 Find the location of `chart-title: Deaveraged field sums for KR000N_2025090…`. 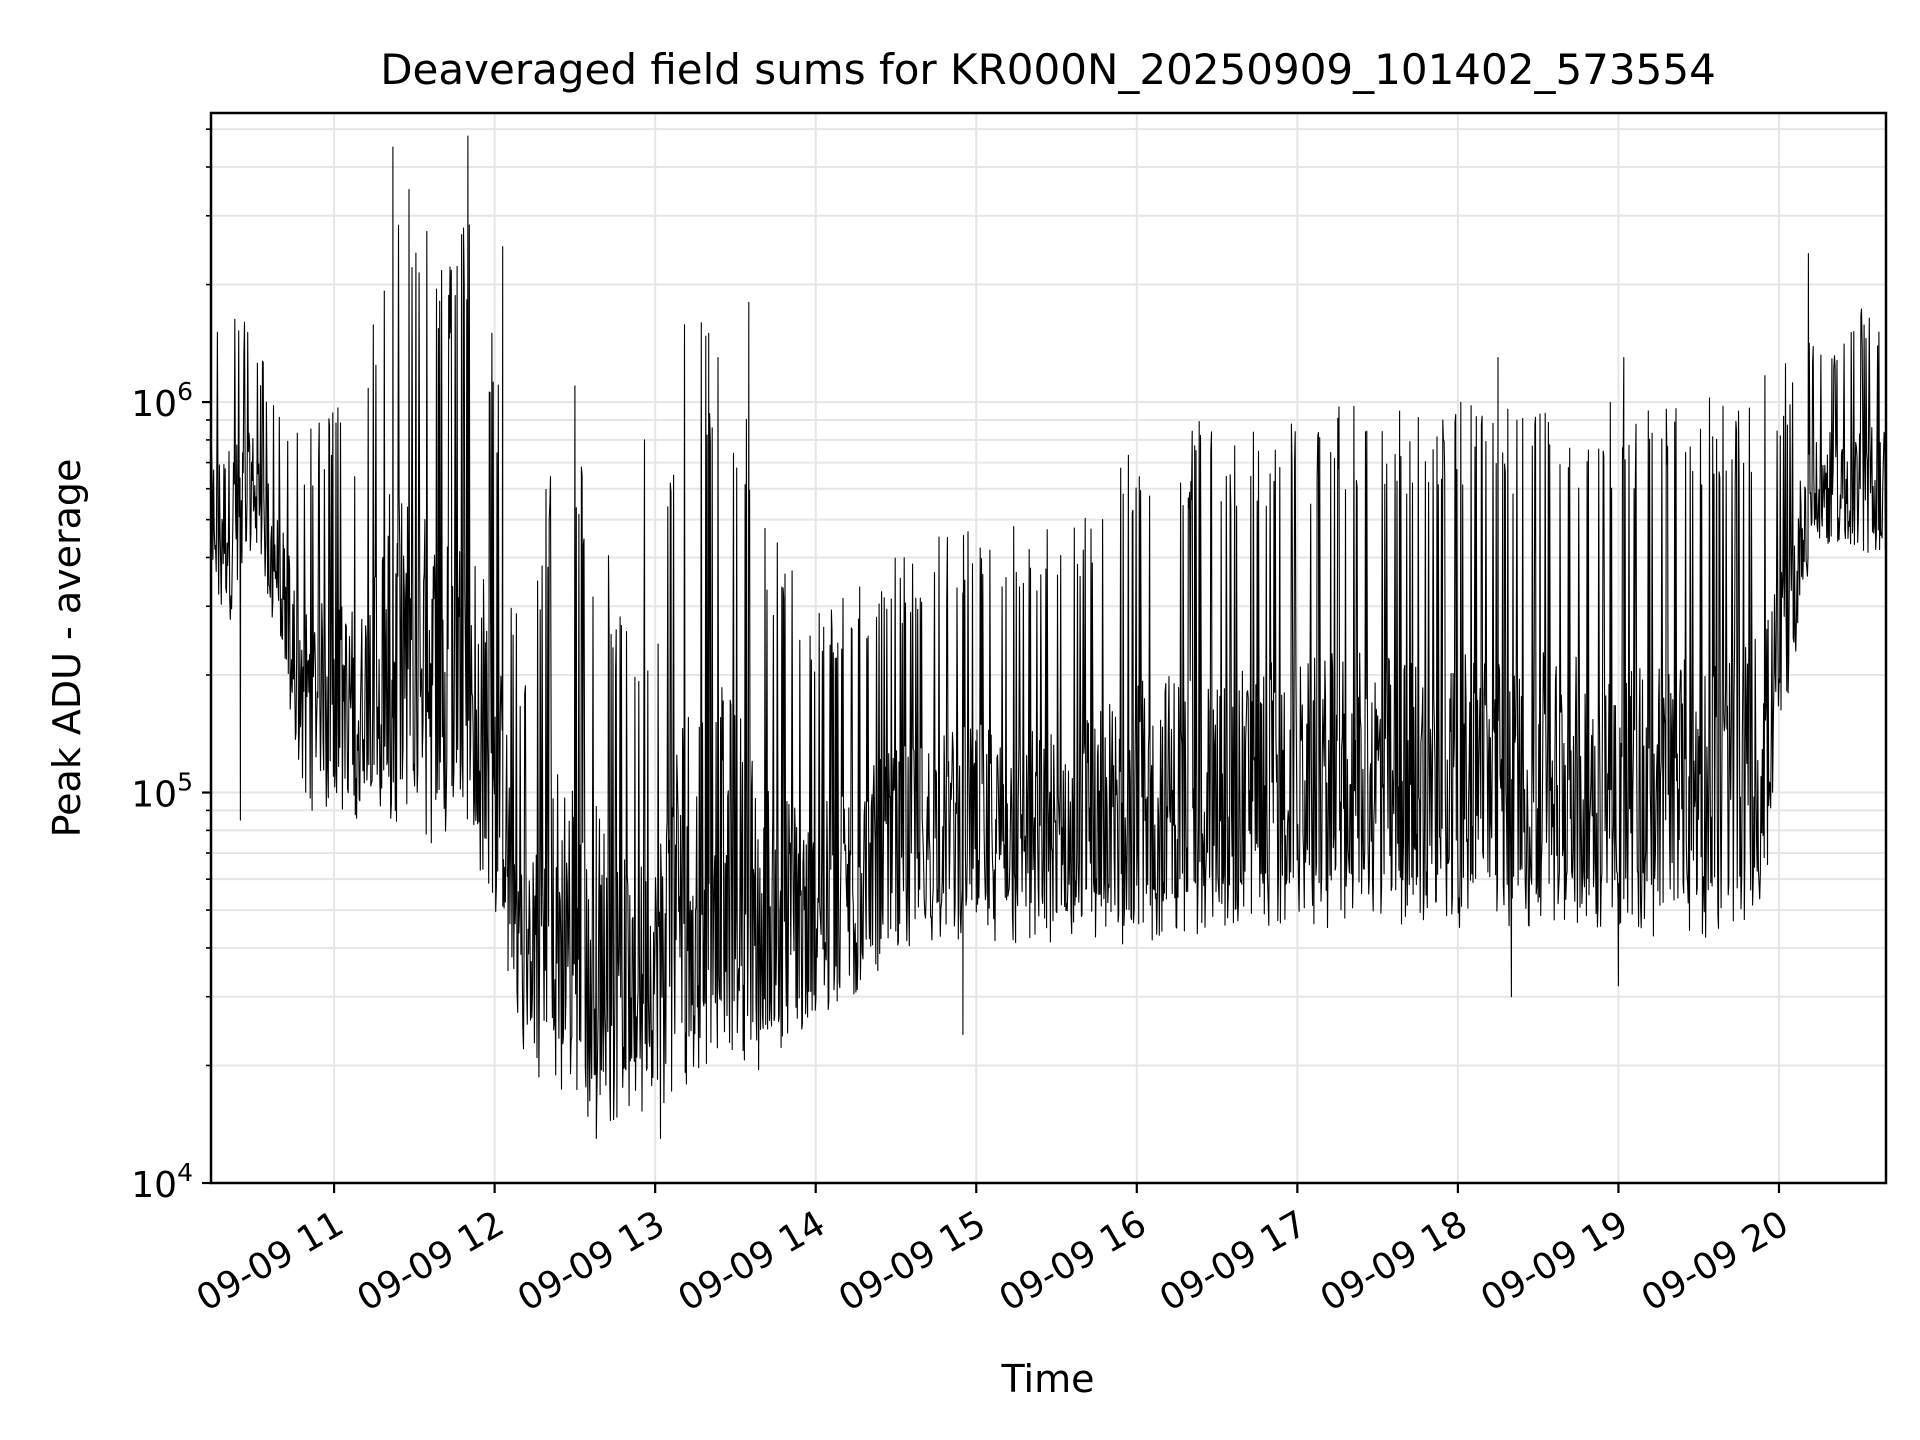

chart-title: Deaveraged field sums for KR000N_2025090… is located at coordinates (1048, 69).